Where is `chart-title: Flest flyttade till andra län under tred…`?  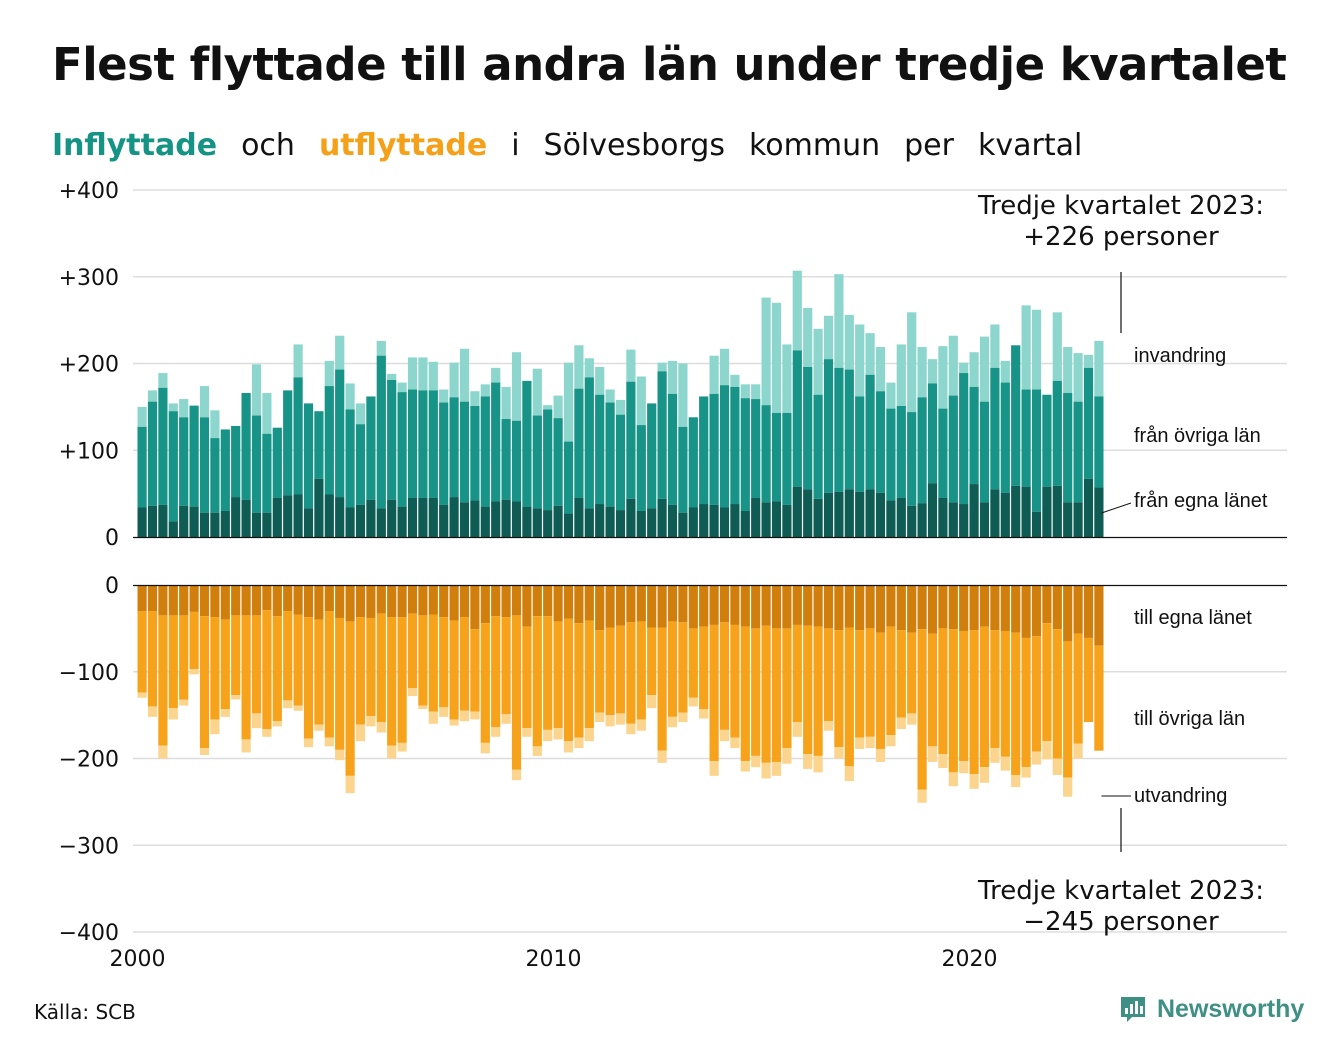 chart-title: Flest flyttade till andra län under tred… is located at coordinates (669, 64).